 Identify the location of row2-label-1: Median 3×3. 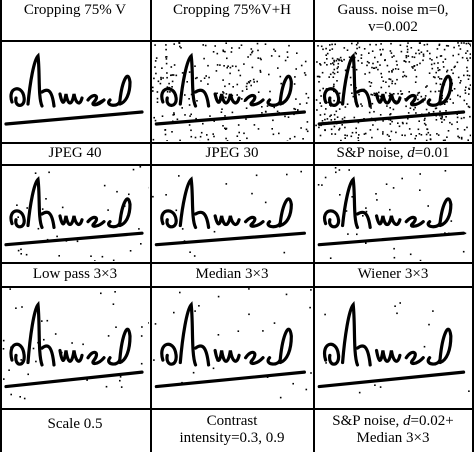
(232, 274).